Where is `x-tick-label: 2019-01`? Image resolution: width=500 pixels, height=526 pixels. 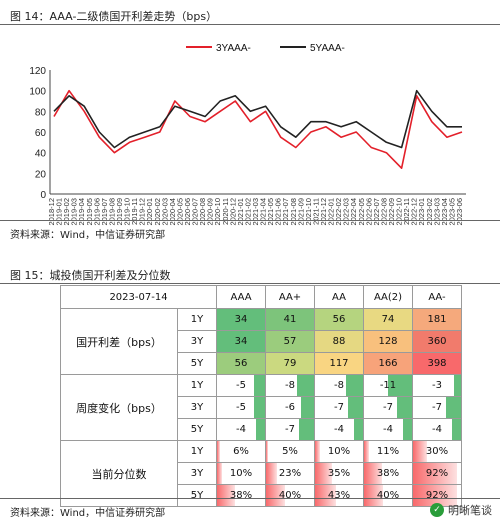
x-tick-label: 2019-01 is located at coordinates (59, 212).